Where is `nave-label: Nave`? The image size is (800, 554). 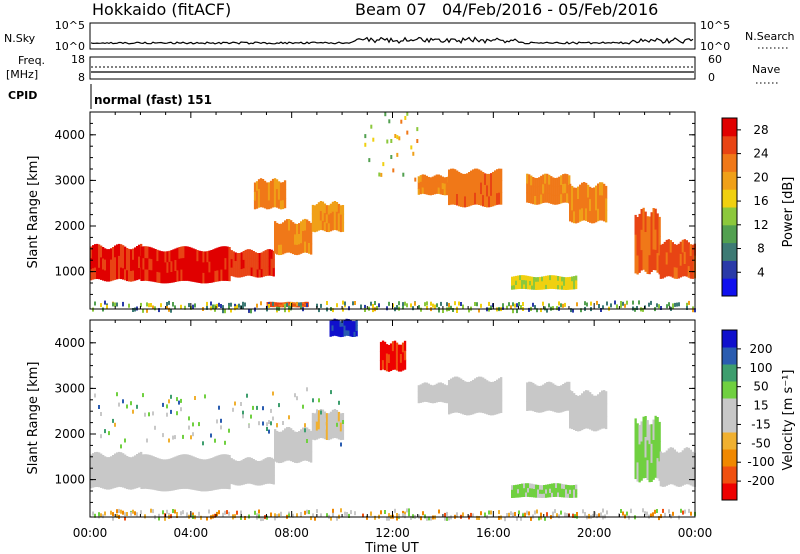
nave-label: Nave is located at coordinates (766, 69).